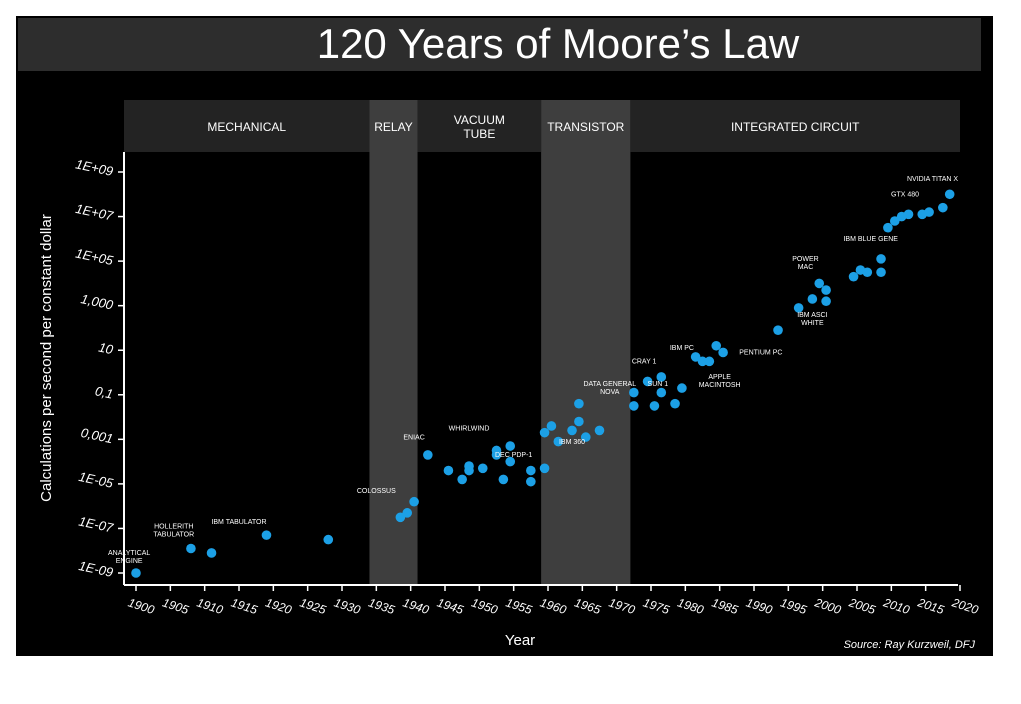 The width and height of the screenshot is (1021, 704). Describe the element at coordinates (644, 362) in the screenshot. I see `annotation-9: CRAY 1` at that location.